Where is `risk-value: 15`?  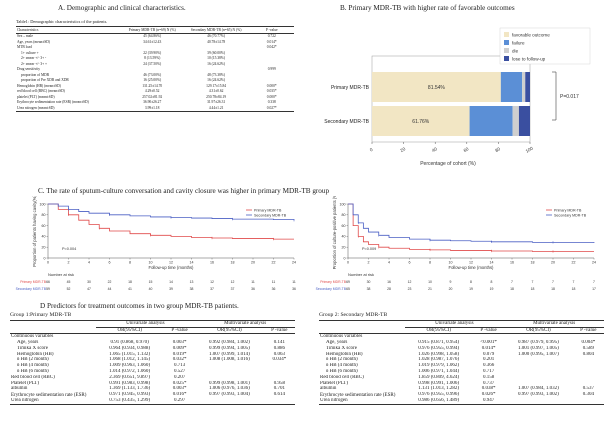
risk-value: 15 is located at coordinates (151, 282).